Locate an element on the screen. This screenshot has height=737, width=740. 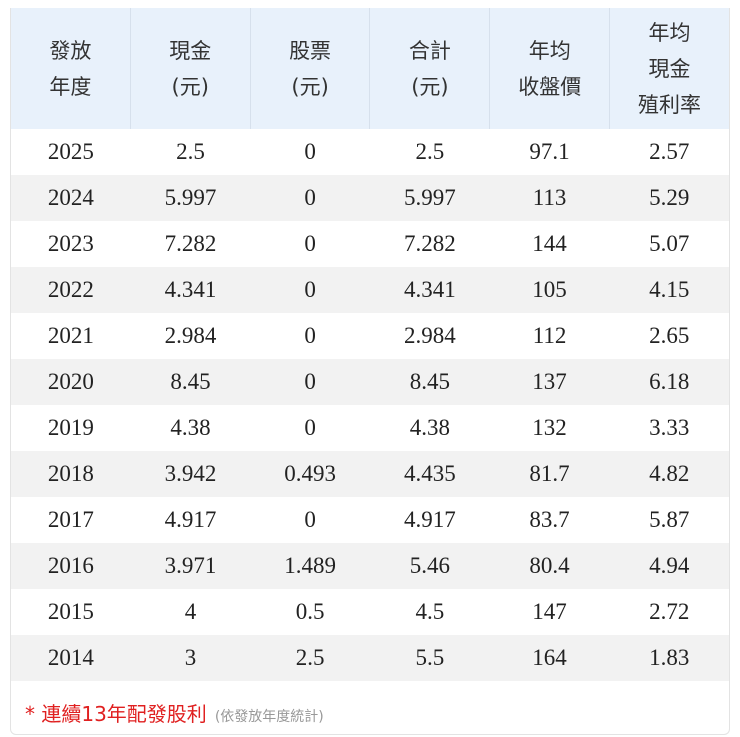
table-cell: 137 is located at coordinates (549, 381).